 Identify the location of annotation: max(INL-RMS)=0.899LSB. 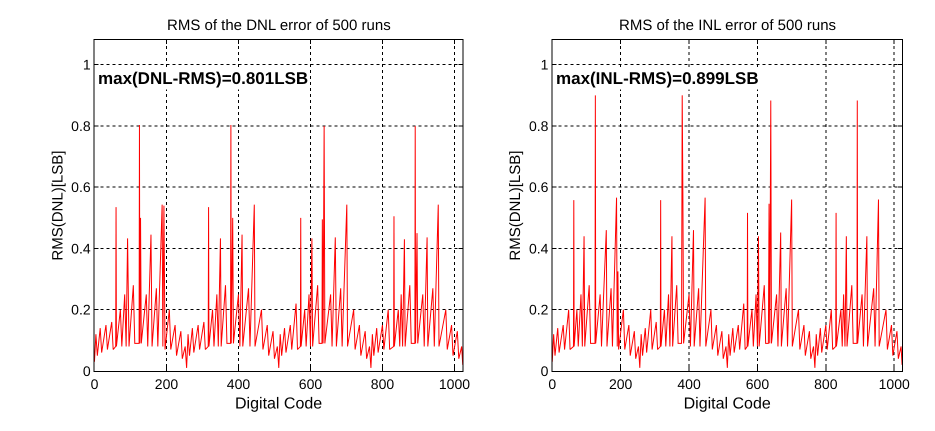
(657, 78).